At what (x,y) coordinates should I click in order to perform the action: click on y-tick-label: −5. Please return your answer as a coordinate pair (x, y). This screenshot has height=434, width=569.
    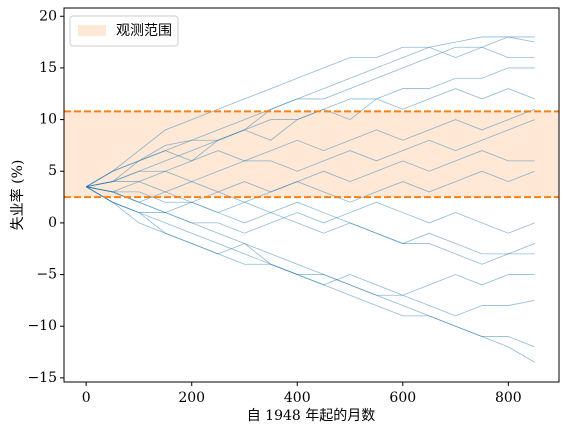
    Looking at the image, I should click on (46, 275).